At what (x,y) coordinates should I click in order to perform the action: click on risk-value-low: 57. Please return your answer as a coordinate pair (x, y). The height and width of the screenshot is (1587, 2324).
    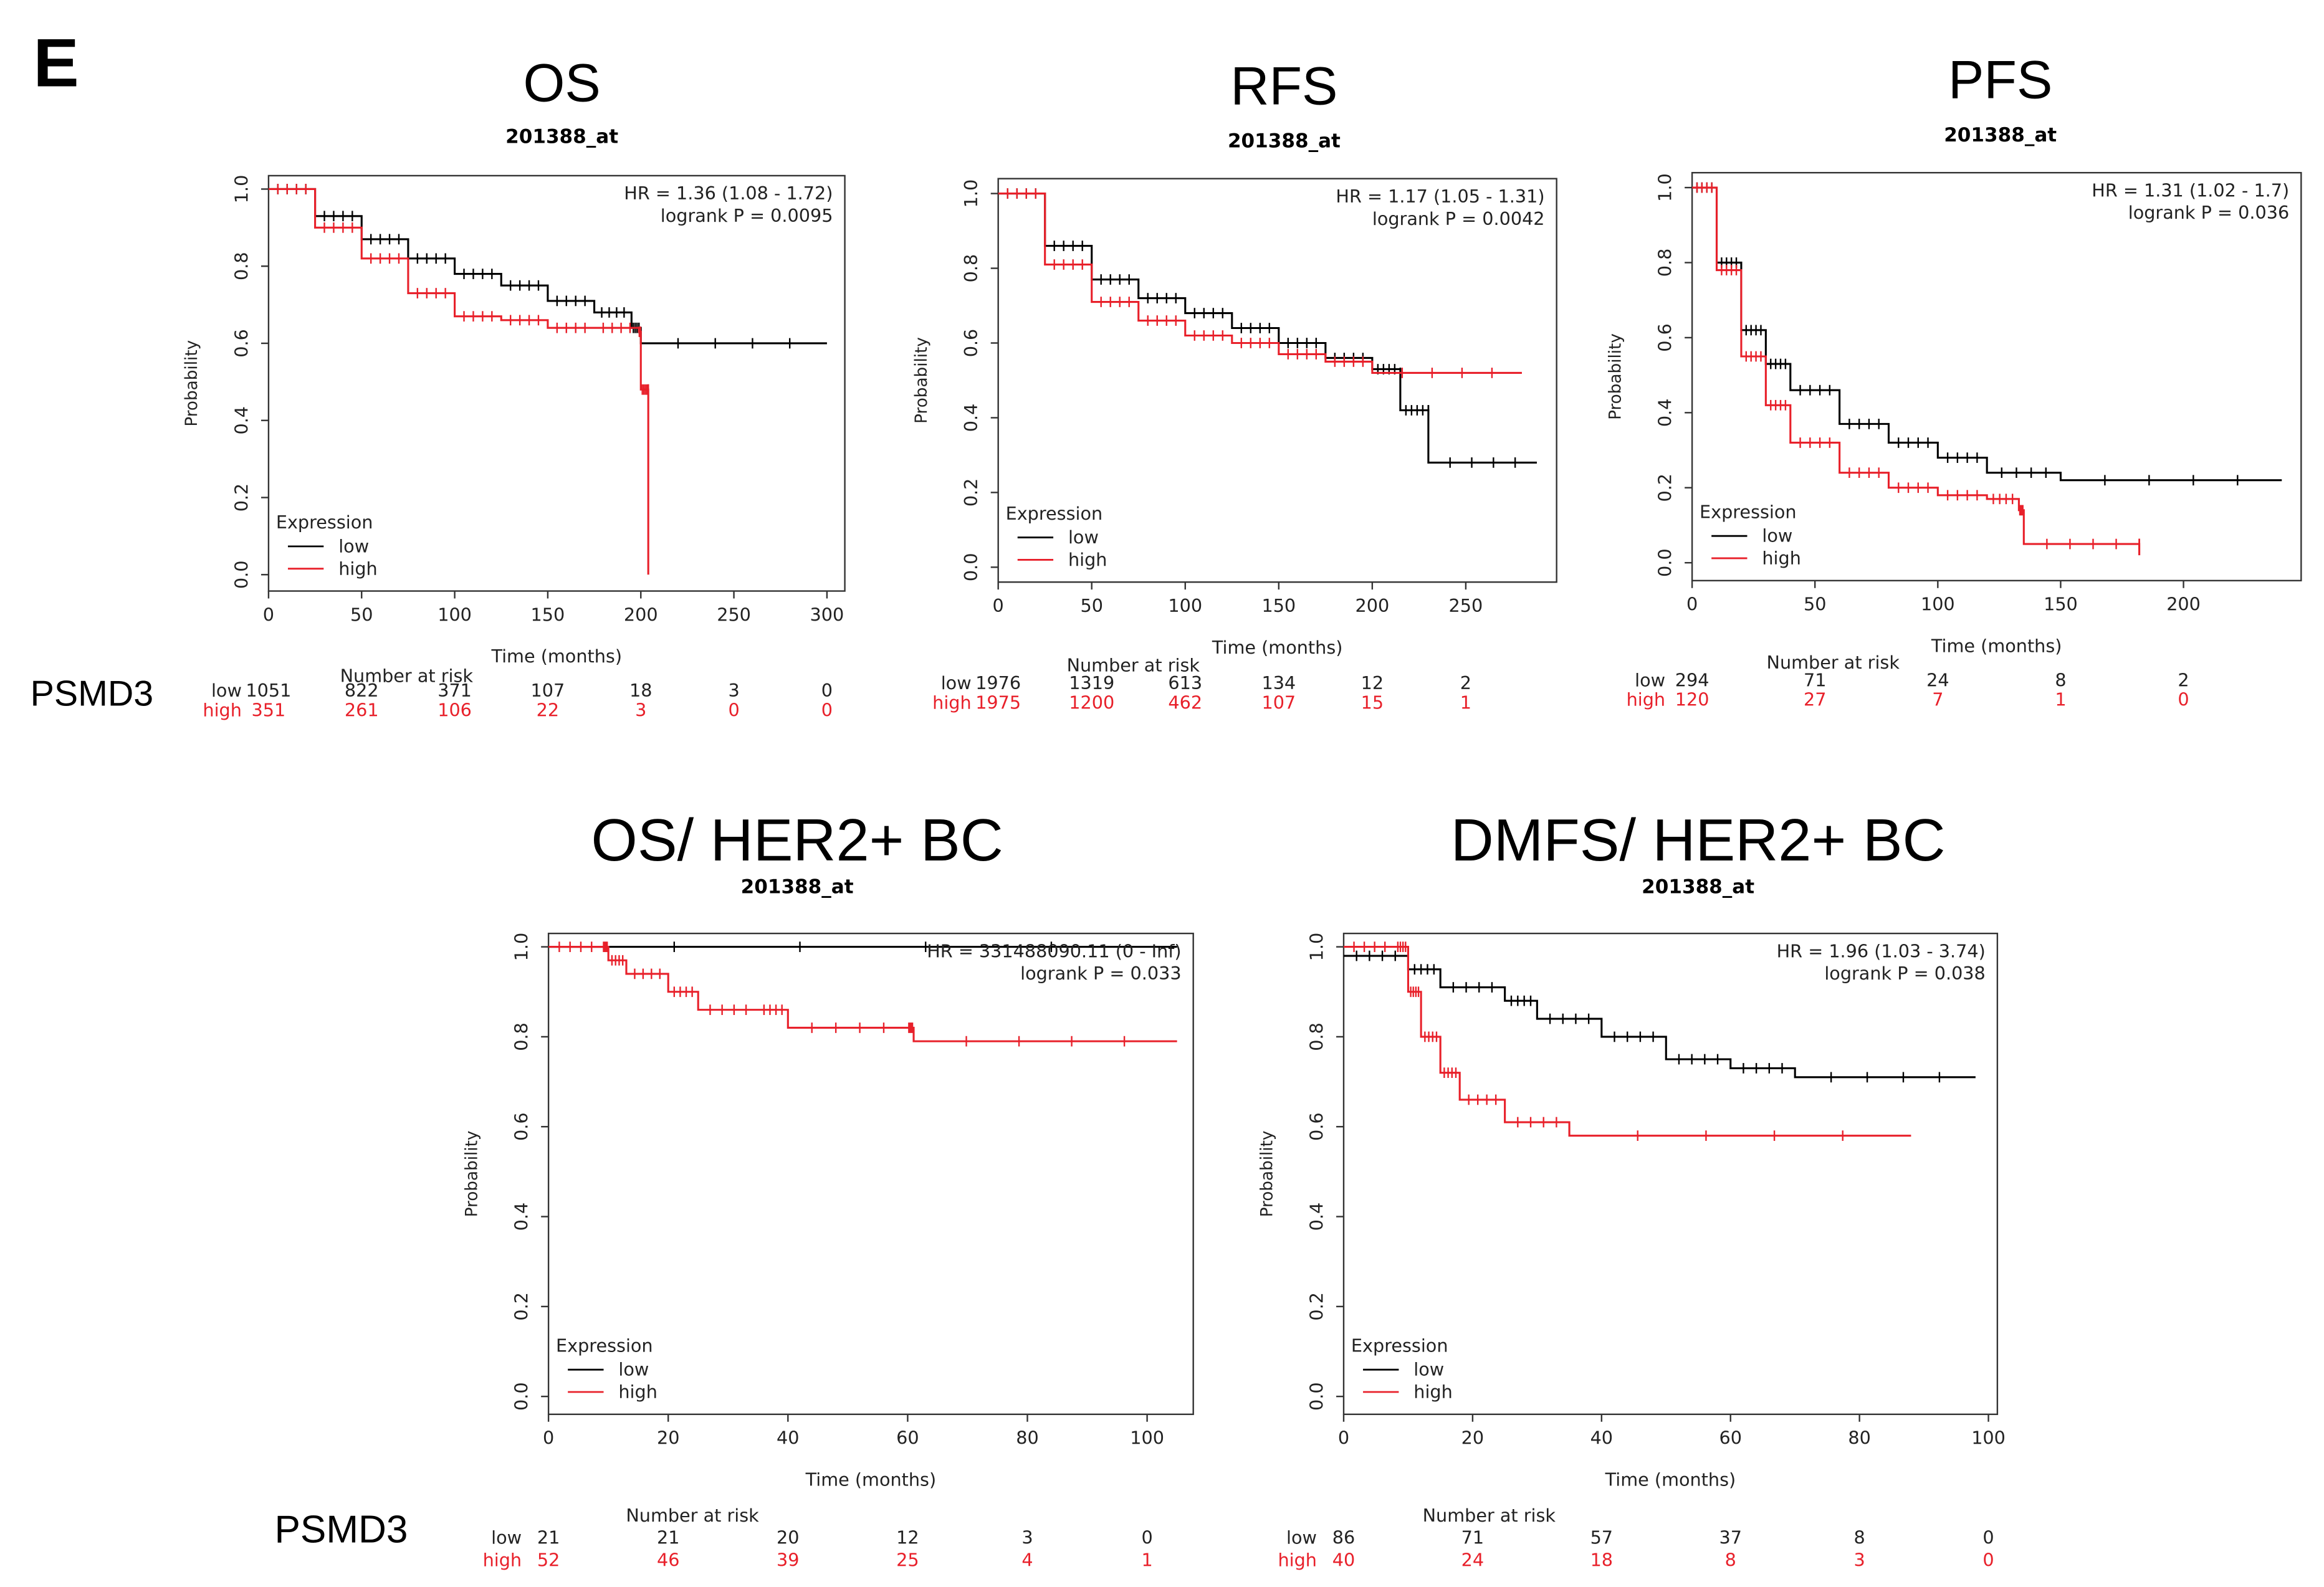
    Looking at the image, I should click on (1601, 1537).